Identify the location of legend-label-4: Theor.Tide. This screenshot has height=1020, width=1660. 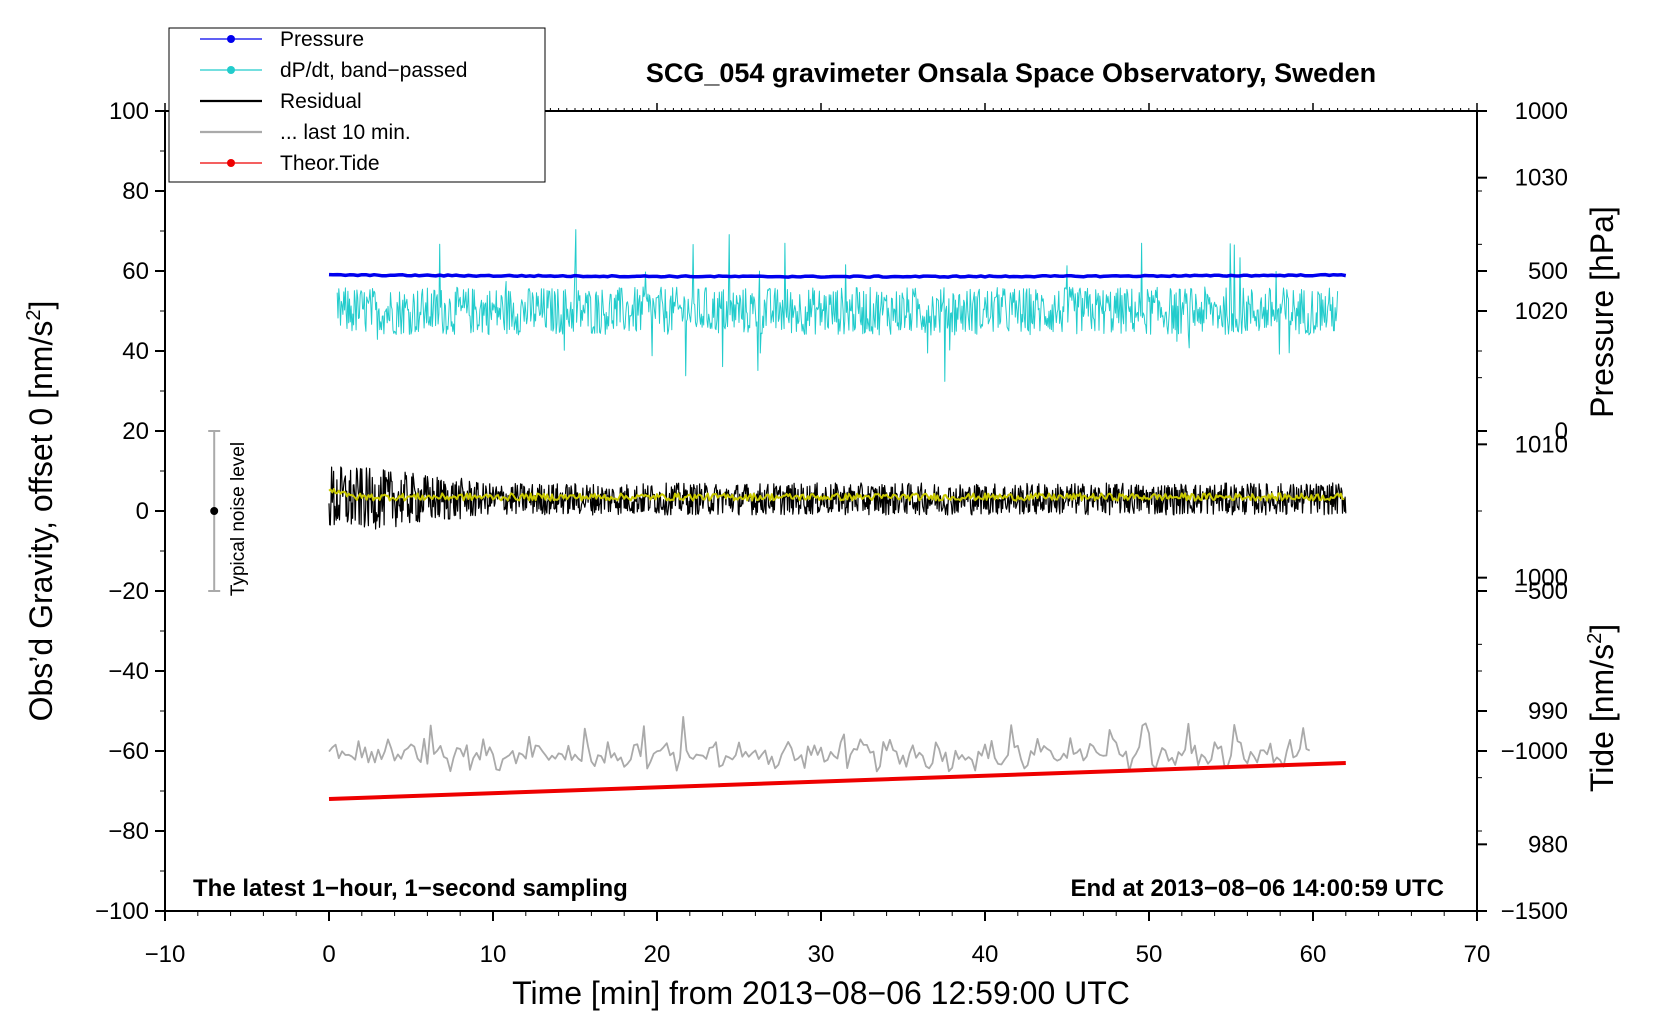
(330, 163).